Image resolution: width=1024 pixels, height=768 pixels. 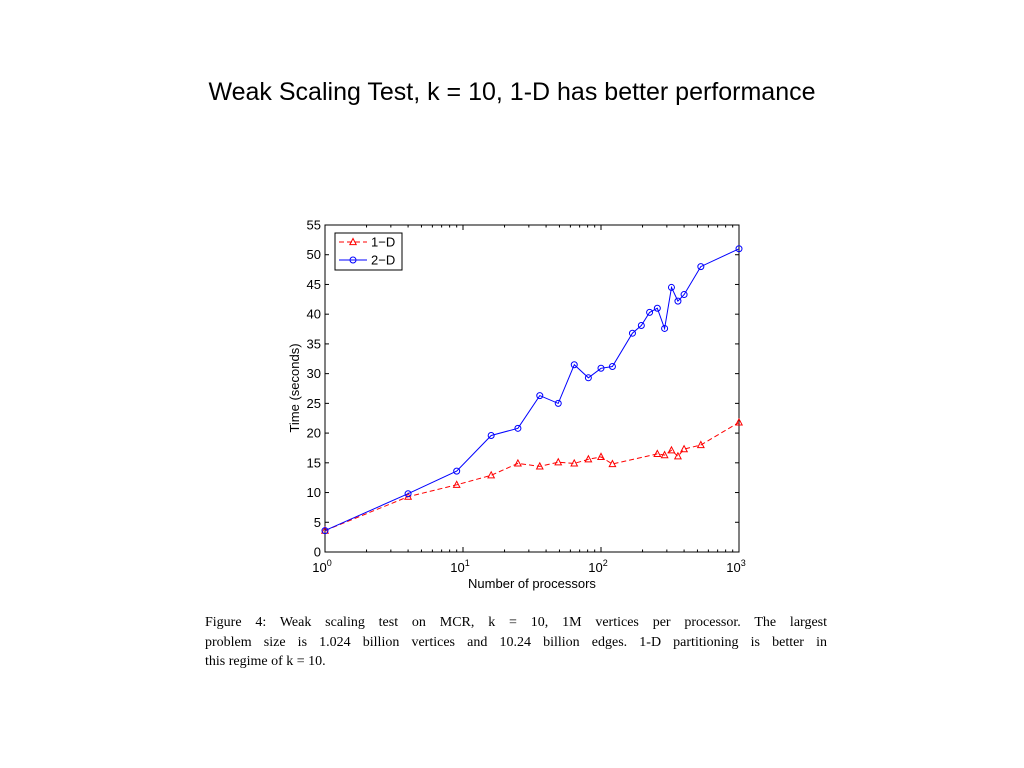 I want to click on y-tick-label: 50, so click(x=314, y=254).